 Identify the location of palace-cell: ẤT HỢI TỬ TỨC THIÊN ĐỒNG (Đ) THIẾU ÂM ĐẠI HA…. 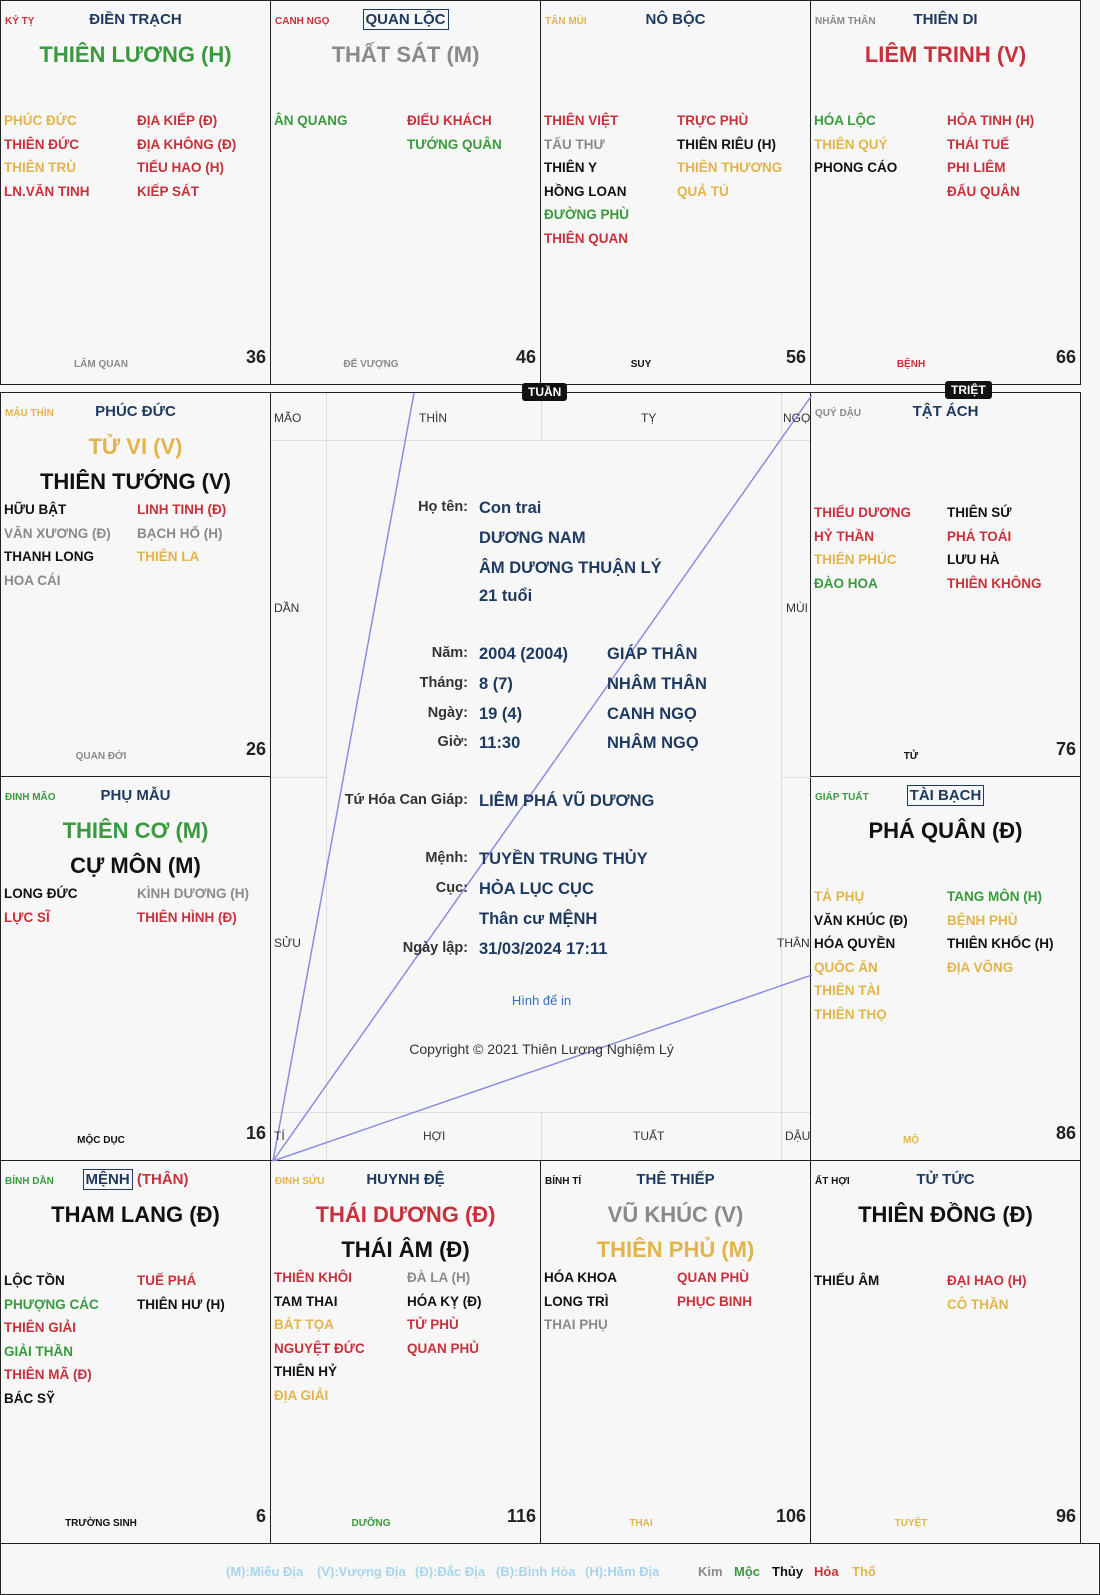
(945, 1352).